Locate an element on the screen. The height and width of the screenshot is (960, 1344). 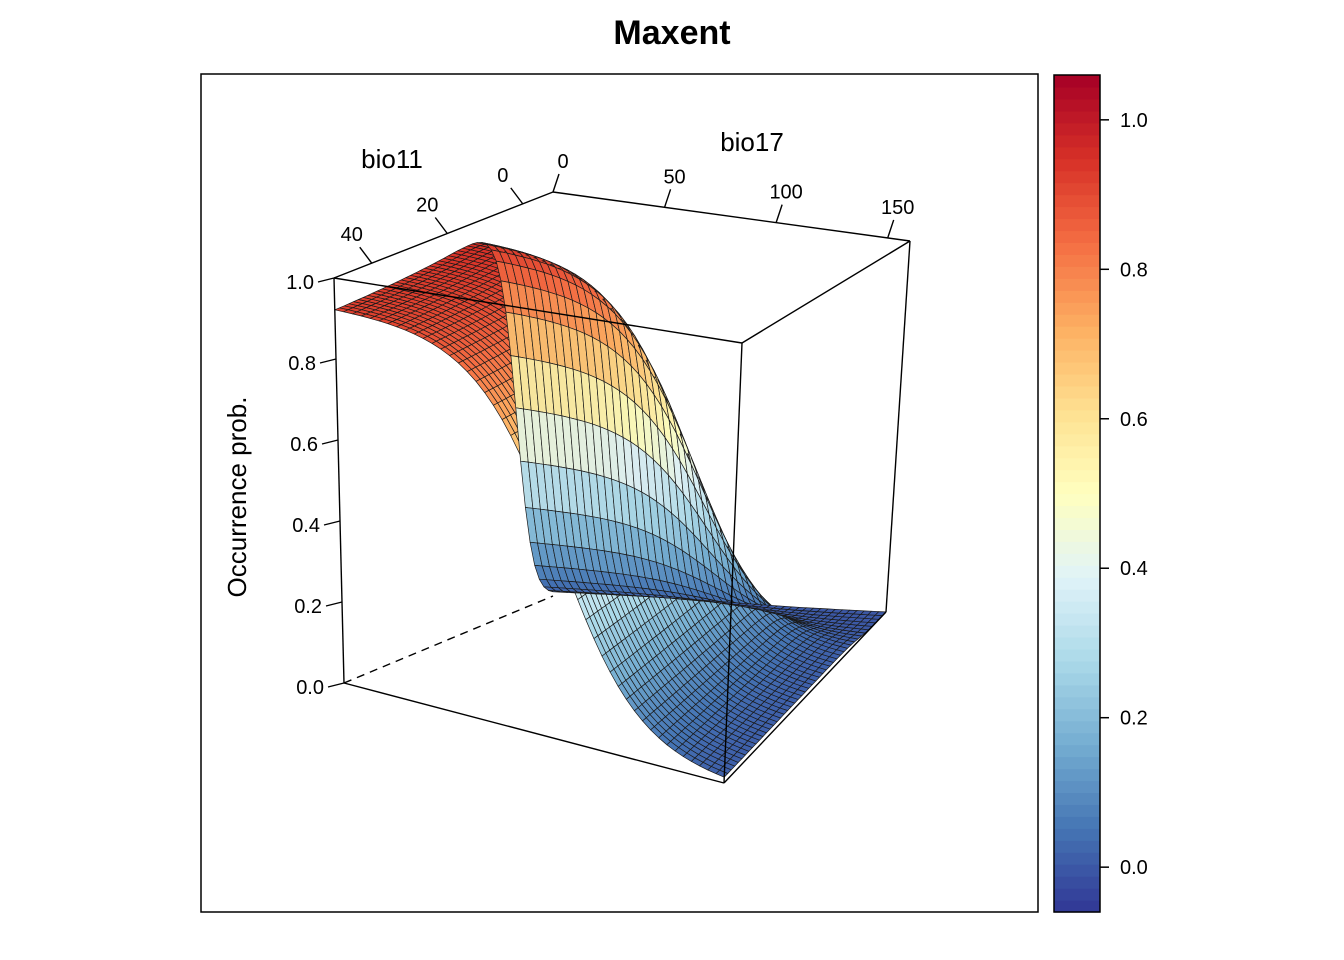
z-axis-label: Occurrence prob. is located at coordinates (237, 497).